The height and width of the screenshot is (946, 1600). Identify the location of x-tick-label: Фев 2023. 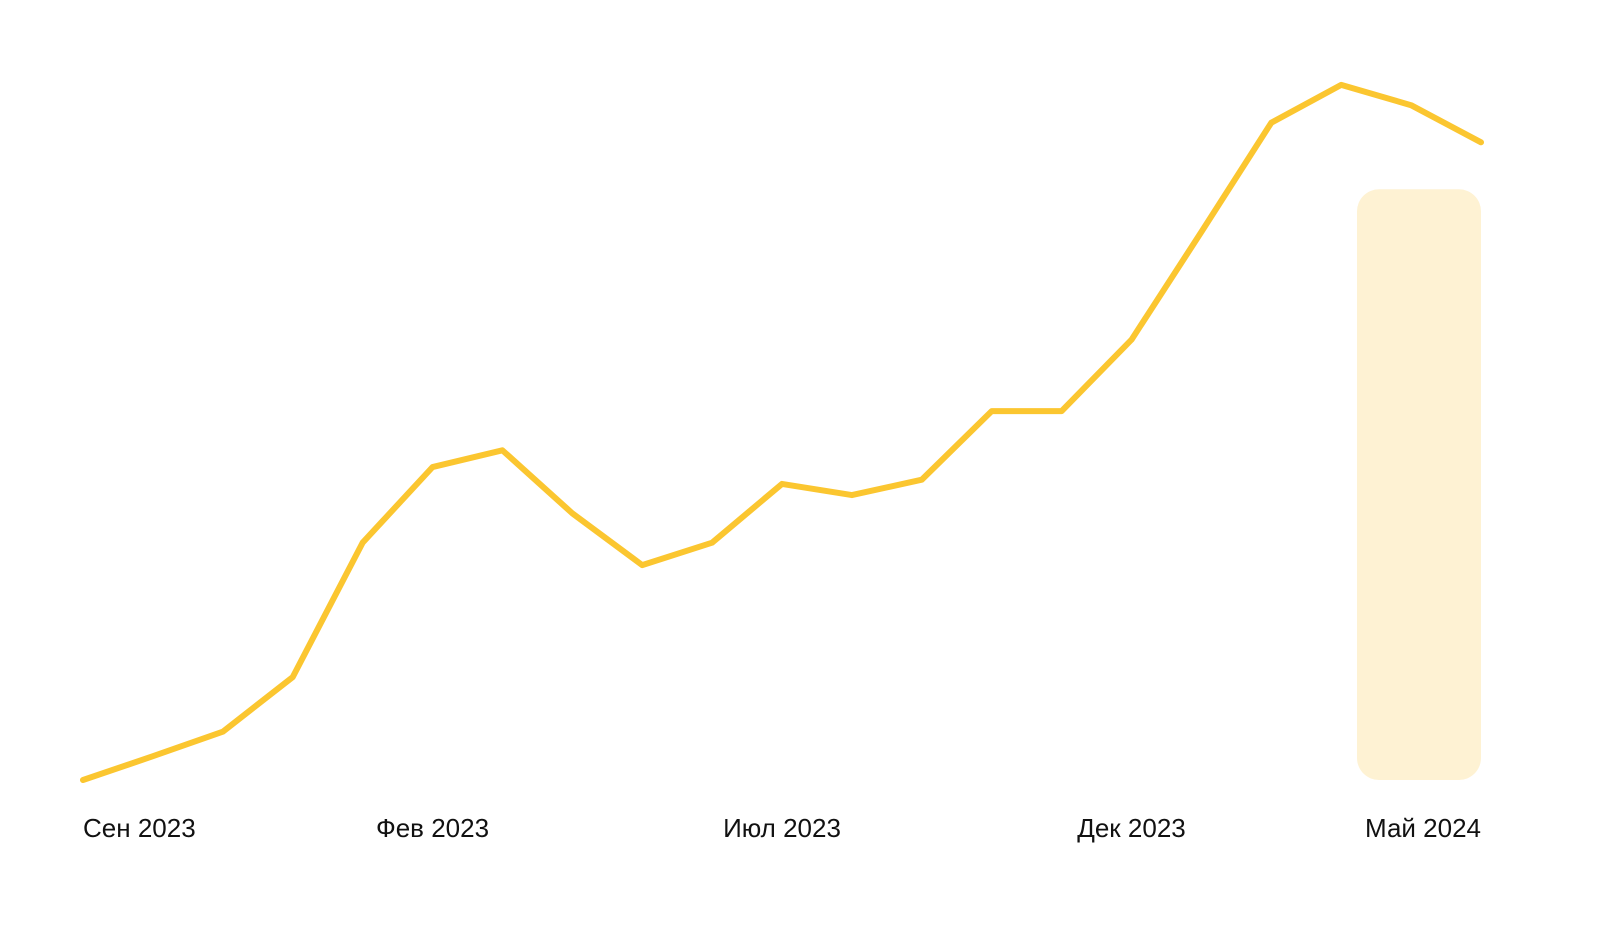
(432, 828).